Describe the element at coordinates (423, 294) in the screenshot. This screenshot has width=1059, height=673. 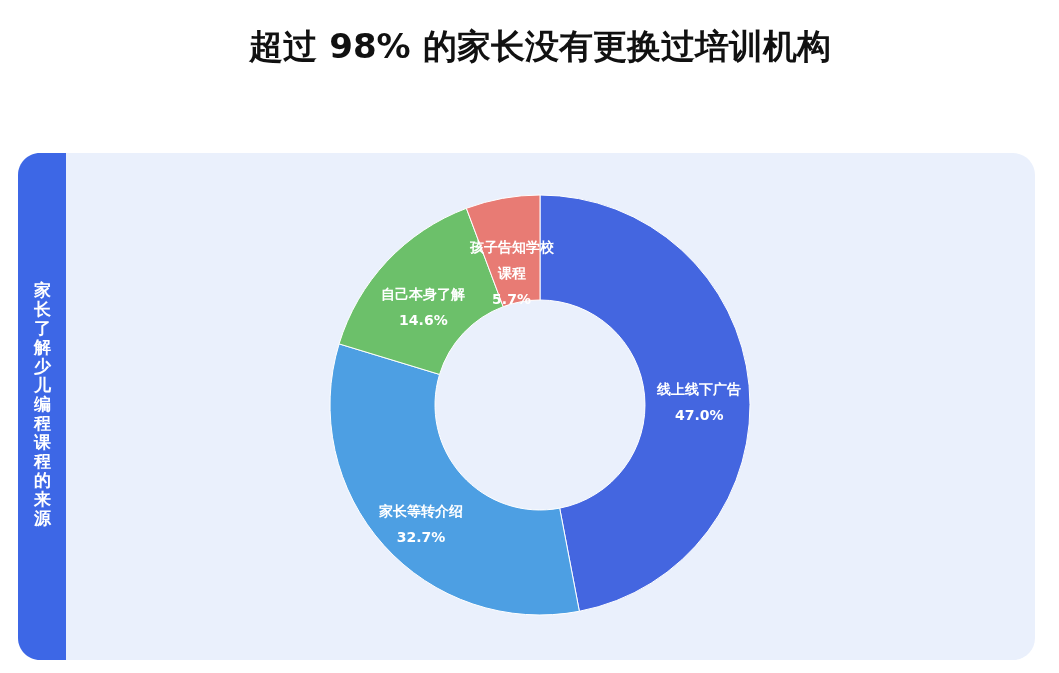
I see `slice-label: 自己本身了解` at that location.